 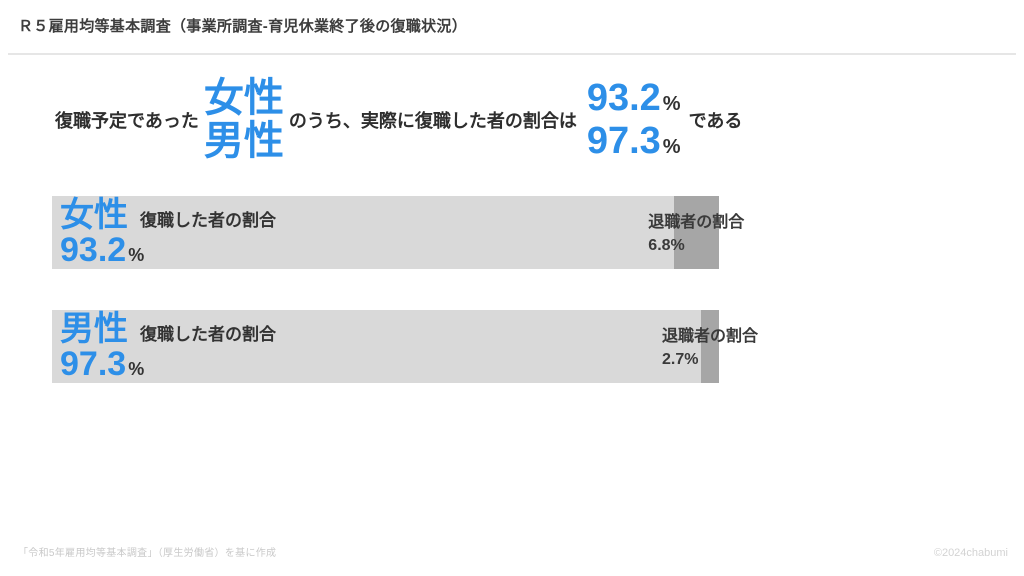 What do you see at coordinates (208, 334) in the screenshot?
I see `bar-male-series-label: 復職した者の割合` at bounding box center [208, 334].